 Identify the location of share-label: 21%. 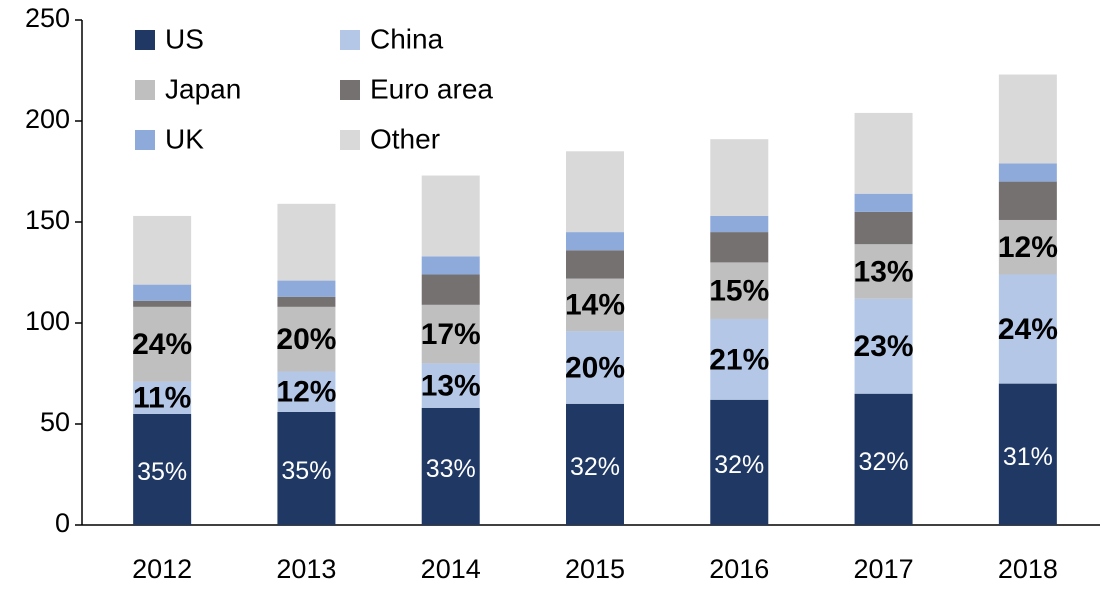
(739, 359).